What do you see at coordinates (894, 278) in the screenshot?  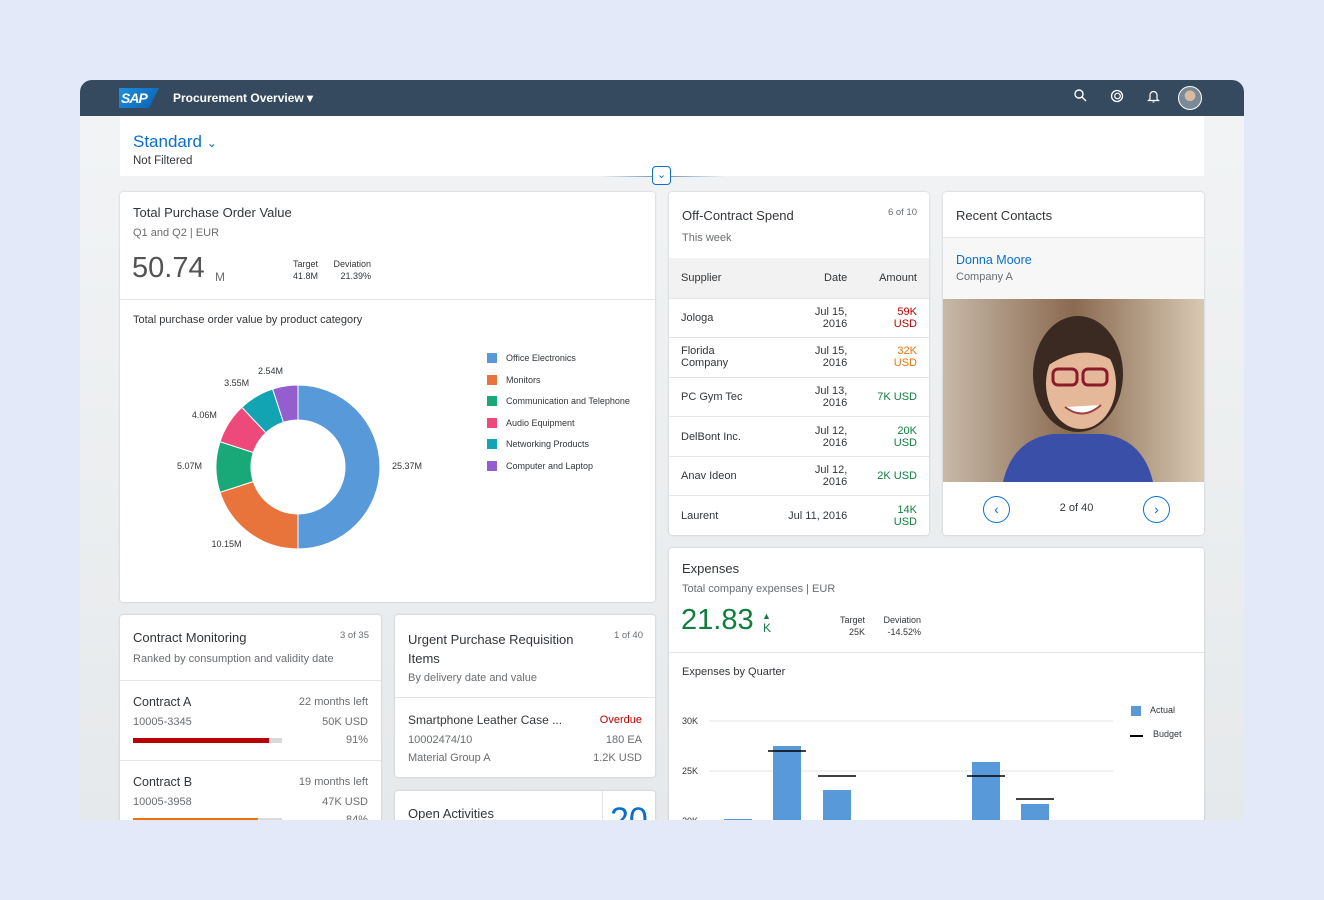 I see `column-header: Amount` at bounding box center [894, 278].